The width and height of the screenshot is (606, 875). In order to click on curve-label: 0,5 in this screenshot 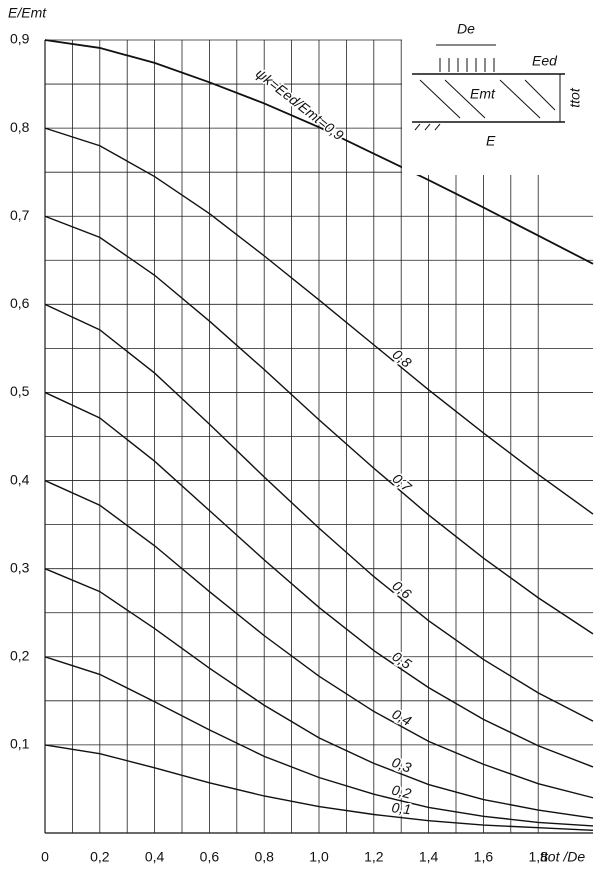, I will do `click(401, 660)`.